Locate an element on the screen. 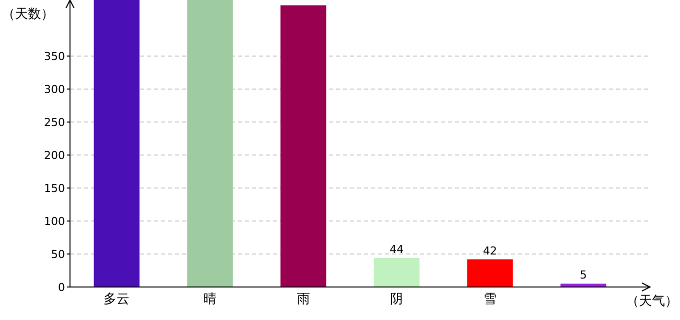  data-label: 42 is located at coordinates (490, 251).